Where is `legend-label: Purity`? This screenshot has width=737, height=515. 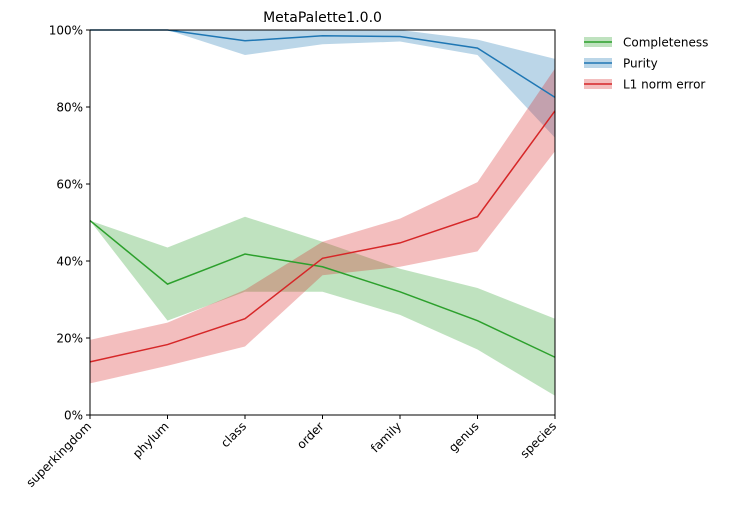 legend-label: Purity is located at coordinates (640, 64).